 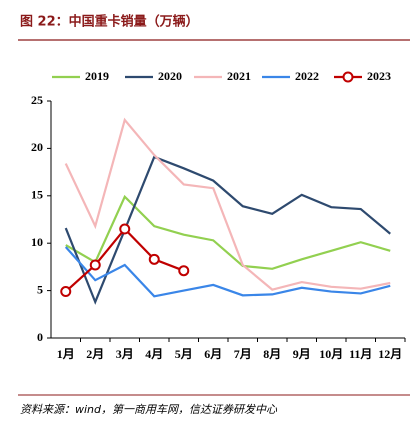 What do you see at coordinates (184, 354) in the screenshot?
I see `x-tick-label: 5月` at bounding box center [184, 354].